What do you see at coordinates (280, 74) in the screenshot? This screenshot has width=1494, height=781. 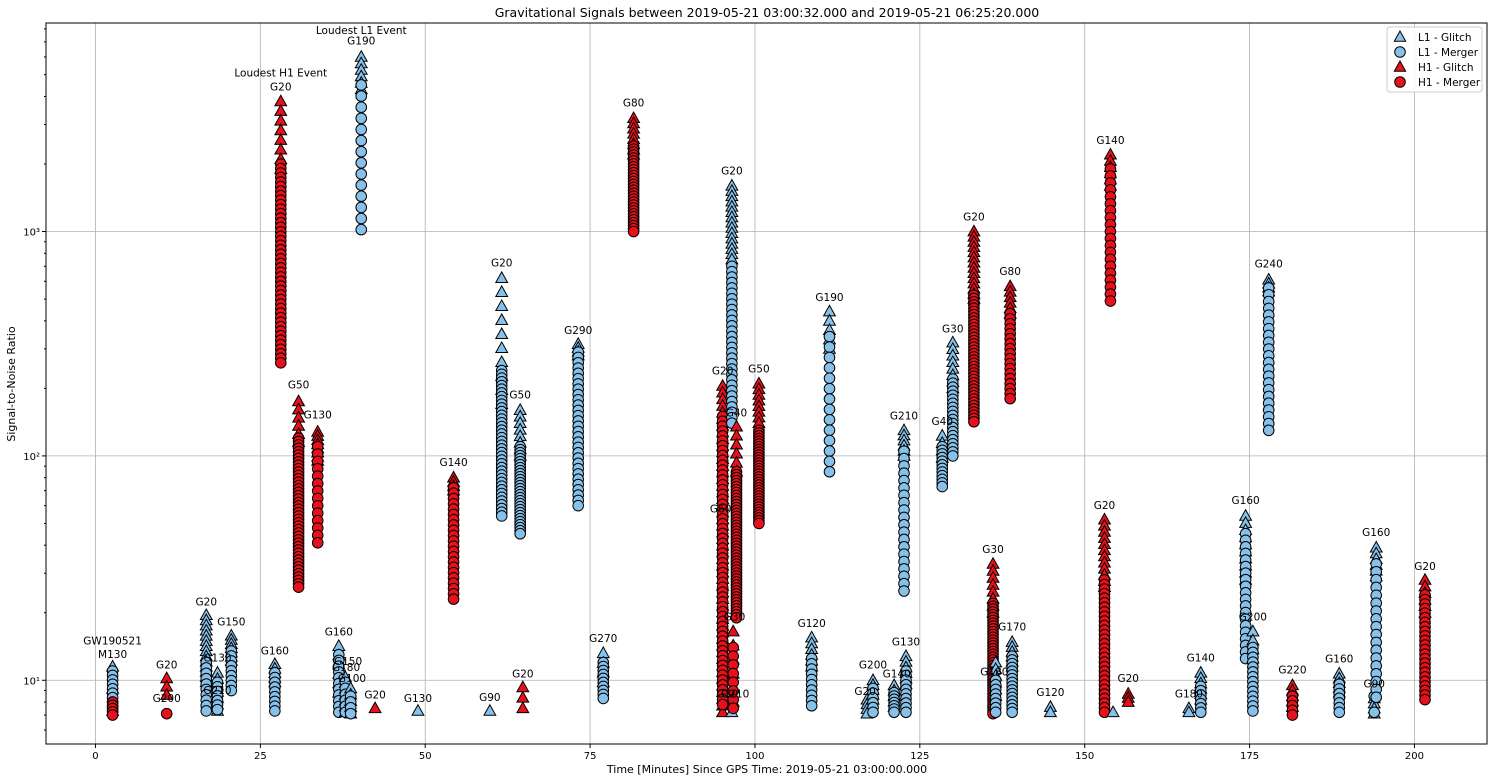 I see `event-annotation: Loudest H1 Event` at bounding box center [280, 74].